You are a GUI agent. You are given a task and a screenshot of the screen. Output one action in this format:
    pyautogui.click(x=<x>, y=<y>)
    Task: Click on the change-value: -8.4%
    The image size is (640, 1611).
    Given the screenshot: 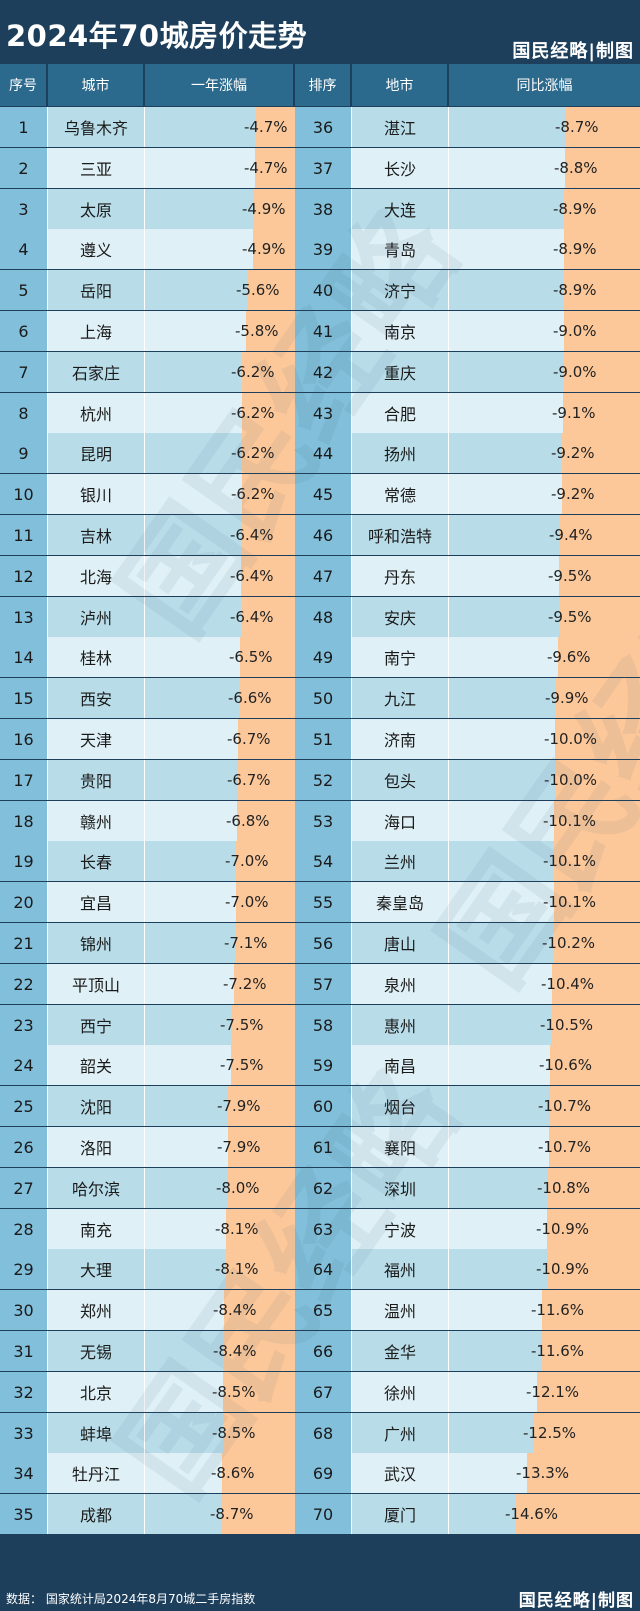 What is the action you would take?
    pyautogui.click(x=235, y=1310)
    